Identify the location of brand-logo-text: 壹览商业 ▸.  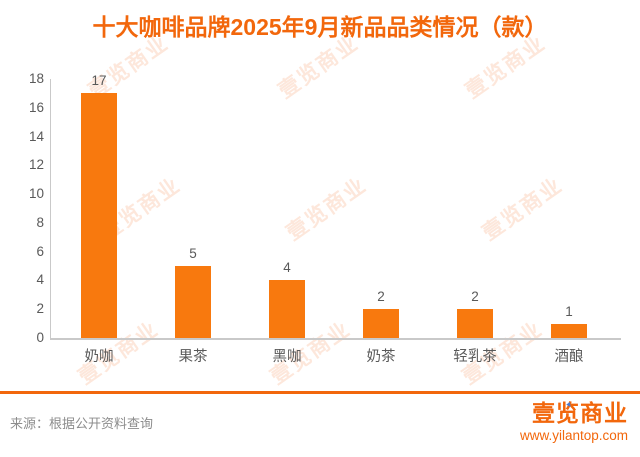
(574, 413).